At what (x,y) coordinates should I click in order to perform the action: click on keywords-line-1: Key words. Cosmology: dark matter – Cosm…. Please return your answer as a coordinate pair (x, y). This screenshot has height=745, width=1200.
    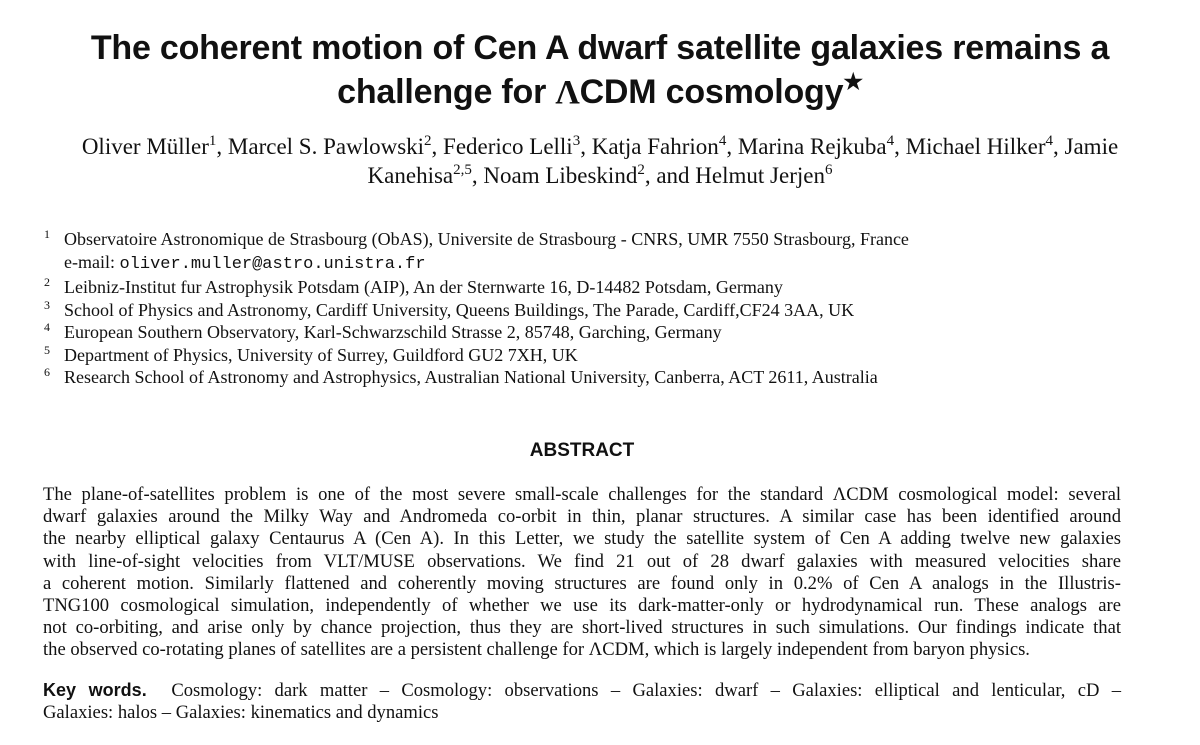
    Looking at the image, I should click on (582, 690).